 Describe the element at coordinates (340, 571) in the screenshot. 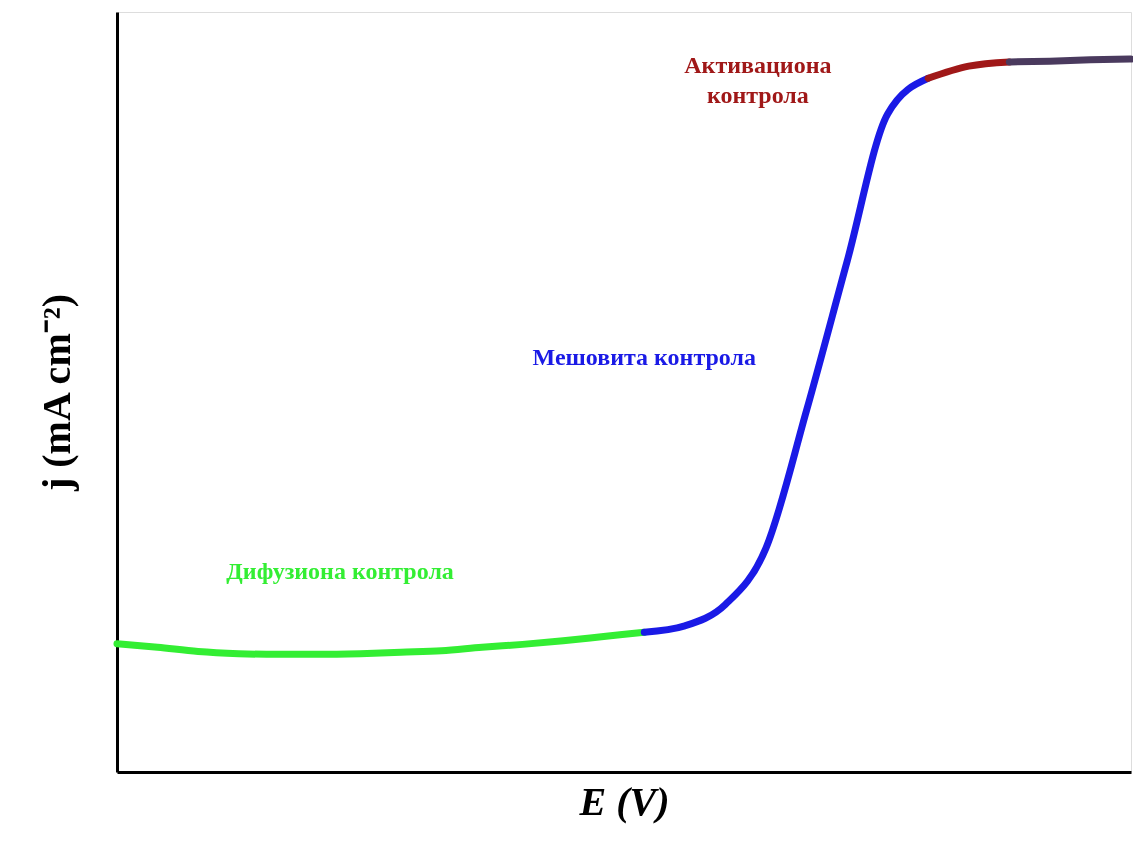

I see `text: Дифузиона контрола` at that location.